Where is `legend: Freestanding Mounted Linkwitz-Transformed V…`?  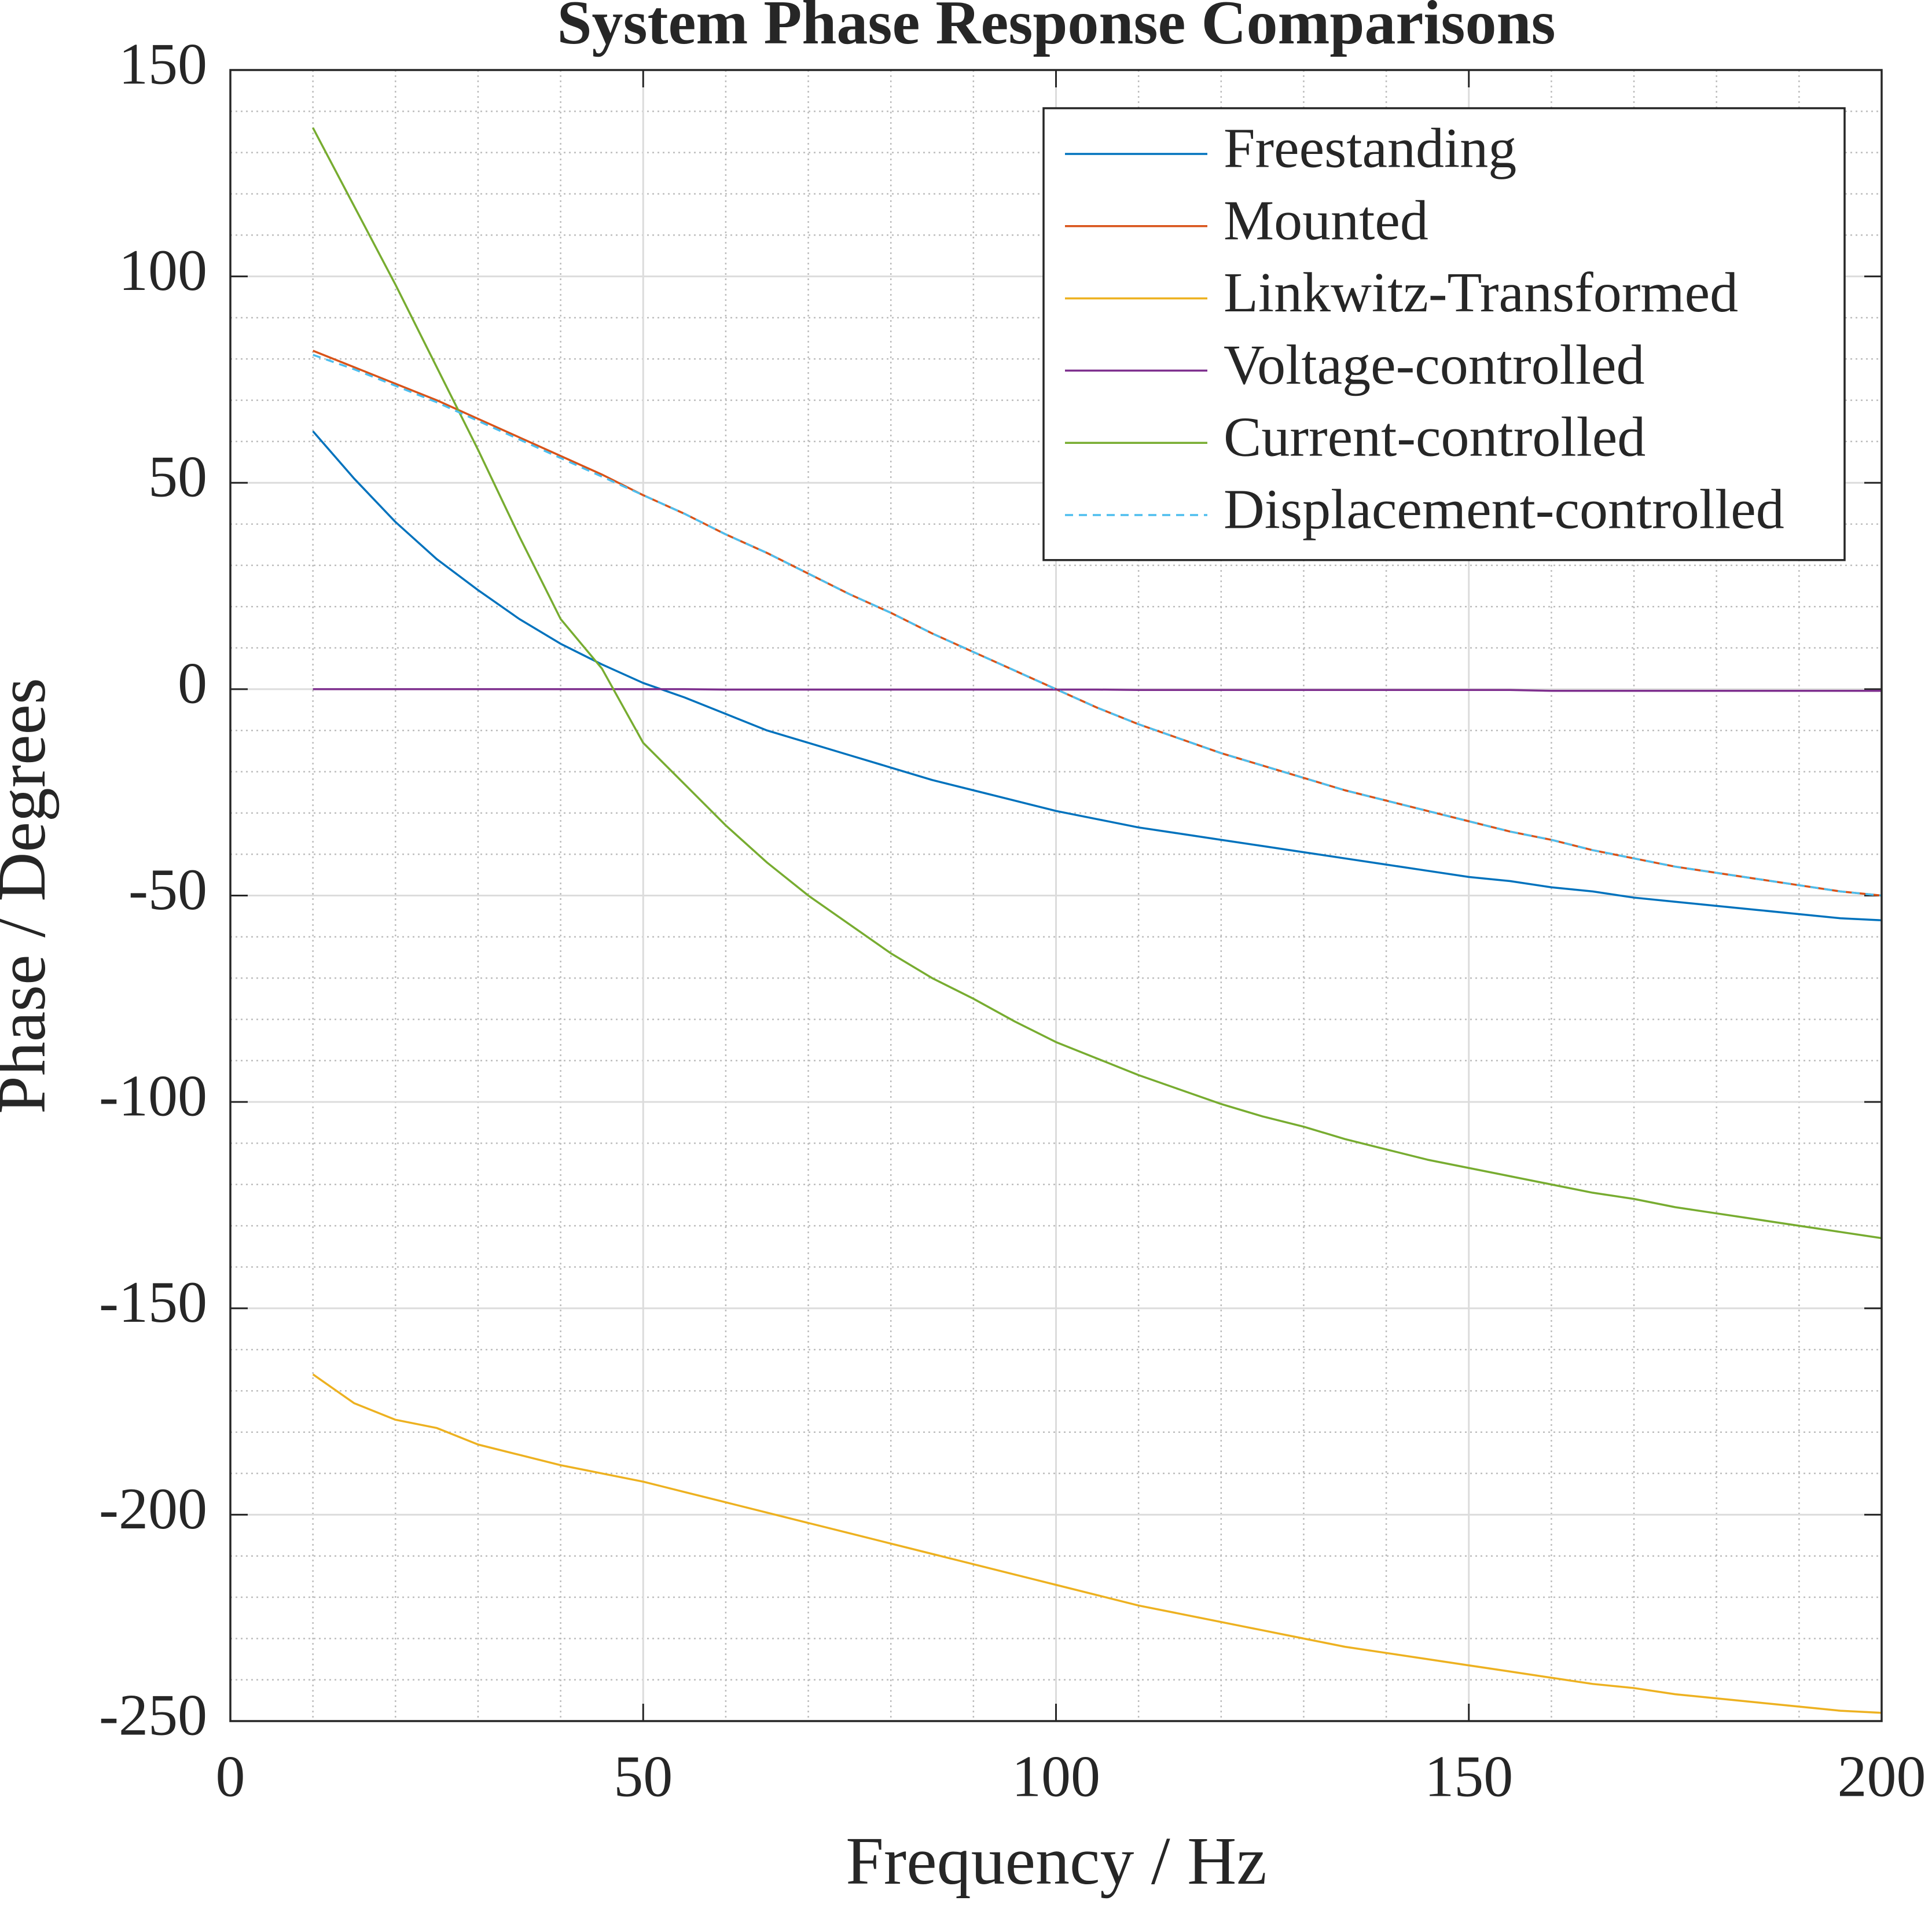
legend: Freestanding Mounted Linkwitz-Transformed V… is located at coordinates (1444, 334).